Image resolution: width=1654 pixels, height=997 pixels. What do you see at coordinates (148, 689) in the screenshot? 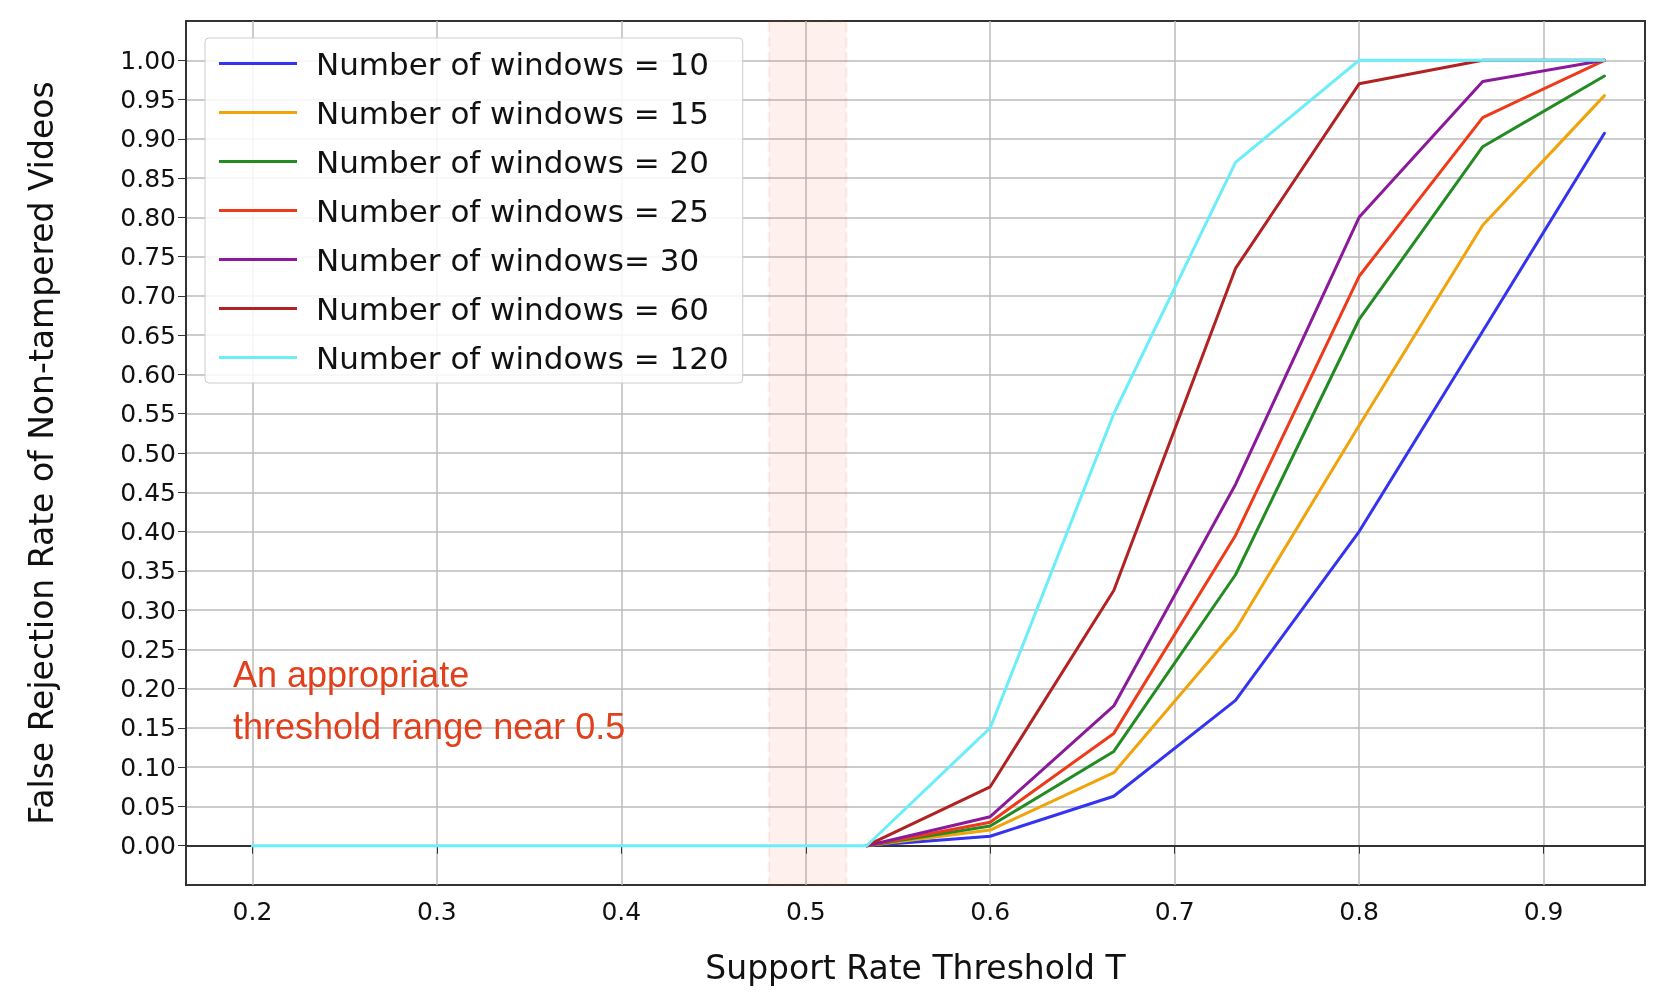
I see `y-tick-label: 0.20` at bounding box center [148, 689].